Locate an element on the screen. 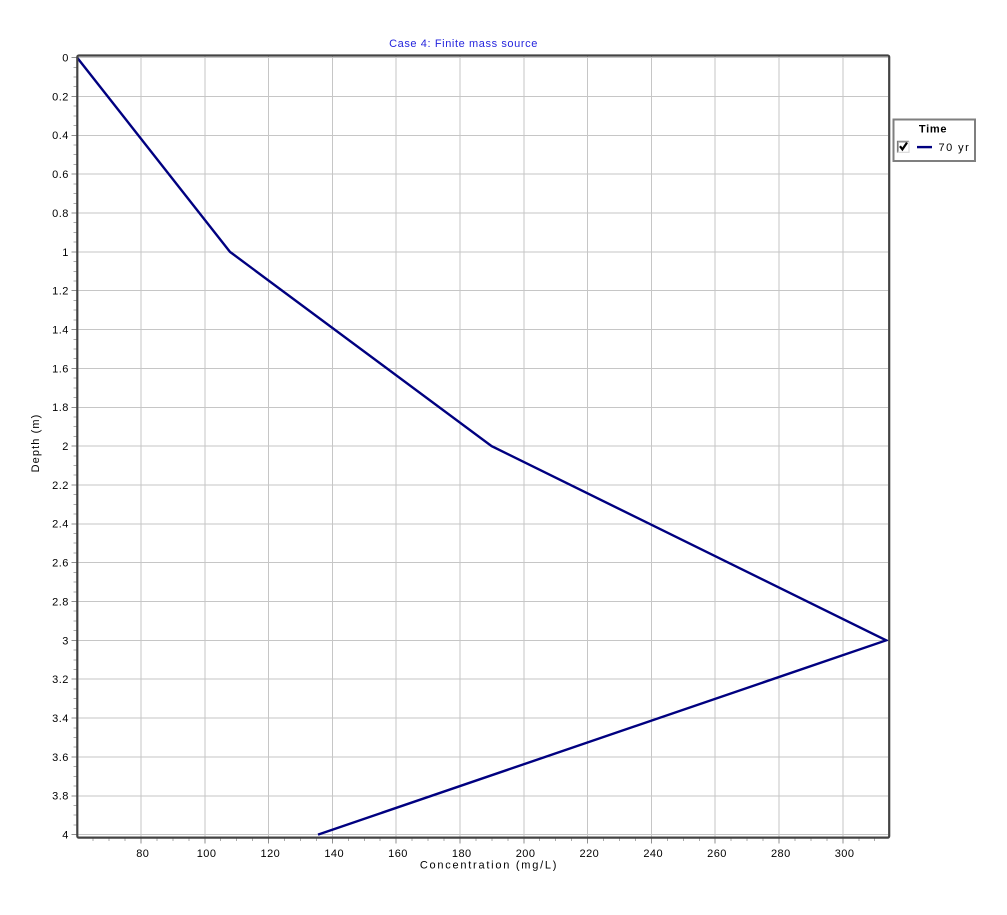 The image size is (1007, 915). svg-text: 70 yr is located at coordinates (955, 148).